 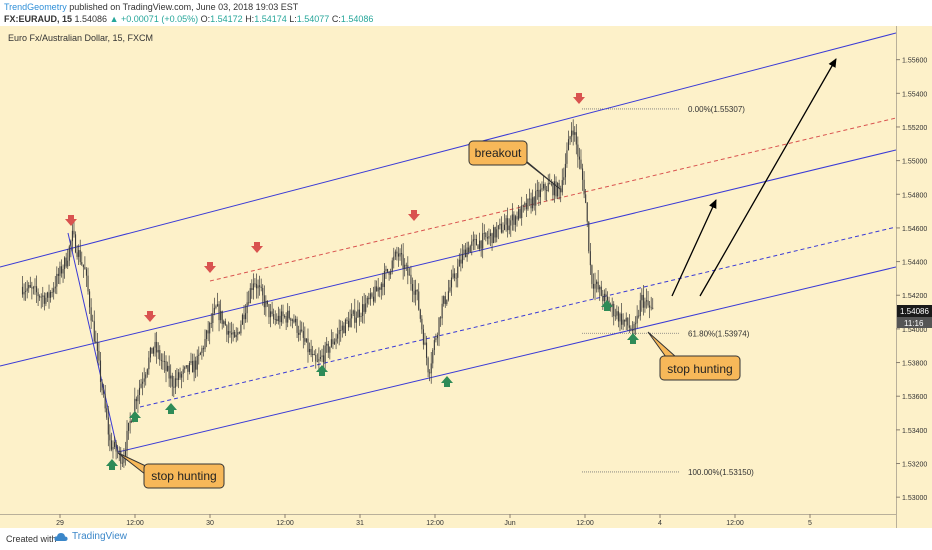 I want to click on up-arrow-icon, so click(x=112, y=464).